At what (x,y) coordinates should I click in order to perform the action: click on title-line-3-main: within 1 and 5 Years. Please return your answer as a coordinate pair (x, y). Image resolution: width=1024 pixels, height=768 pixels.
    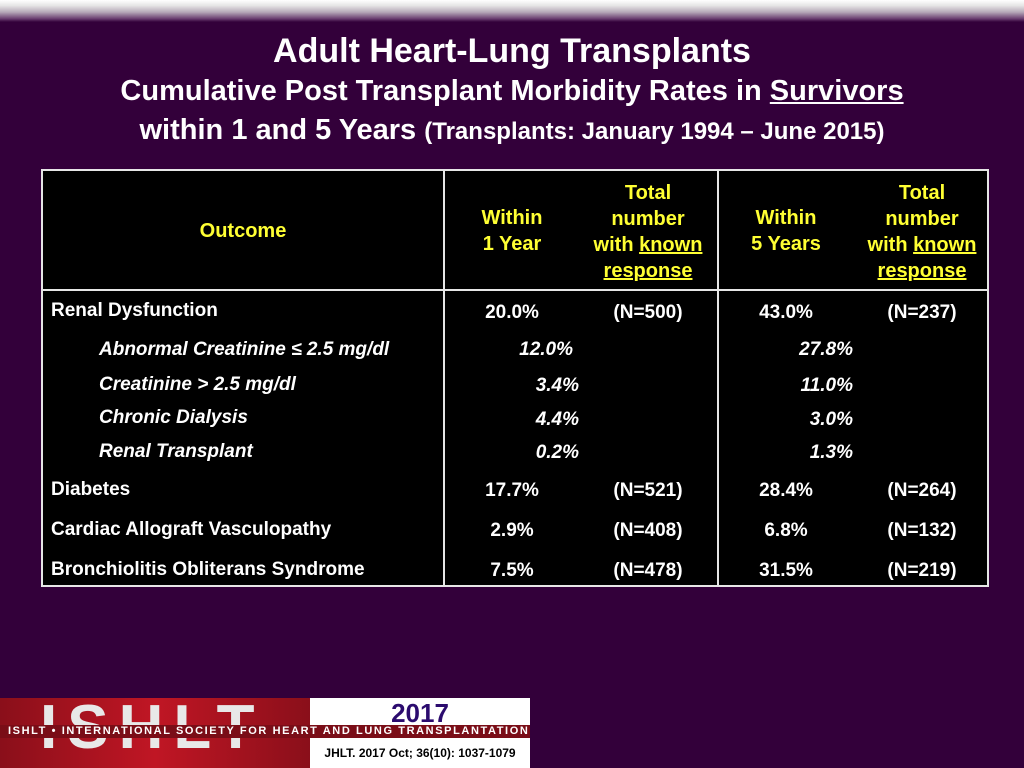
    Looking at the image, I should click on (278, 130).